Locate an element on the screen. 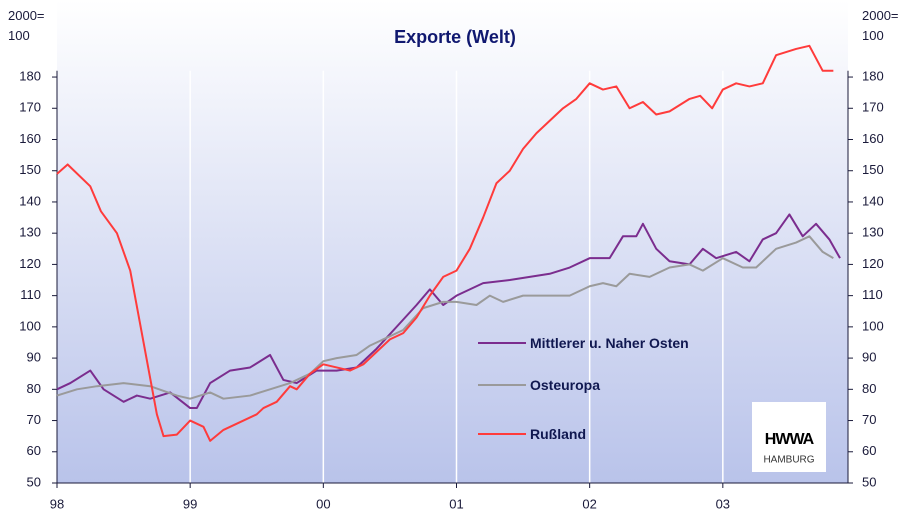 The width and height of the screenshot is (910, 516). chart-title: Exporte (Welt) is located at coordinates (455, 37).